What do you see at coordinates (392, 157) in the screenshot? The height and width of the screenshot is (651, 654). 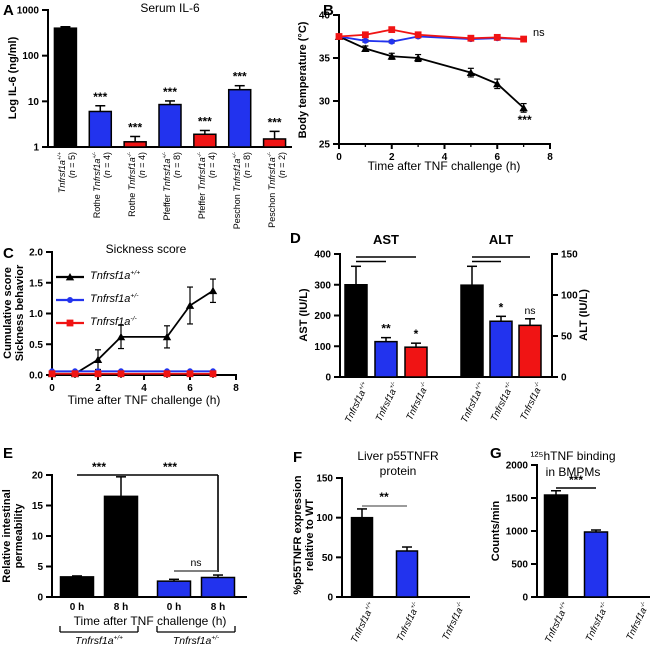 I see `x-tick-label: 2` at bounding box center [392, 157].